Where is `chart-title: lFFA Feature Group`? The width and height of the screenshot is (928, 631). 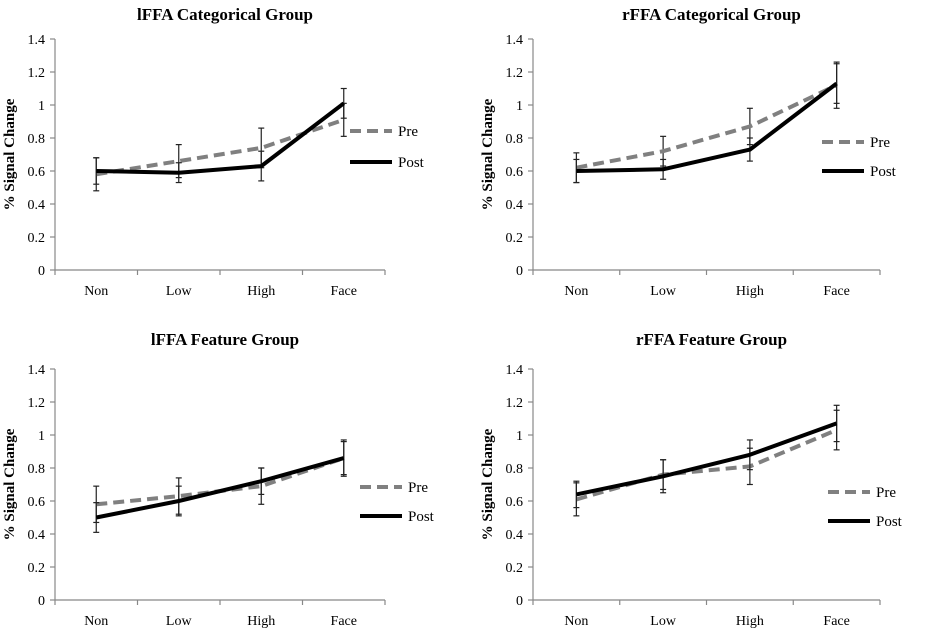
chart-title: lFFA Feature Group is located at coordinates (225, 339).